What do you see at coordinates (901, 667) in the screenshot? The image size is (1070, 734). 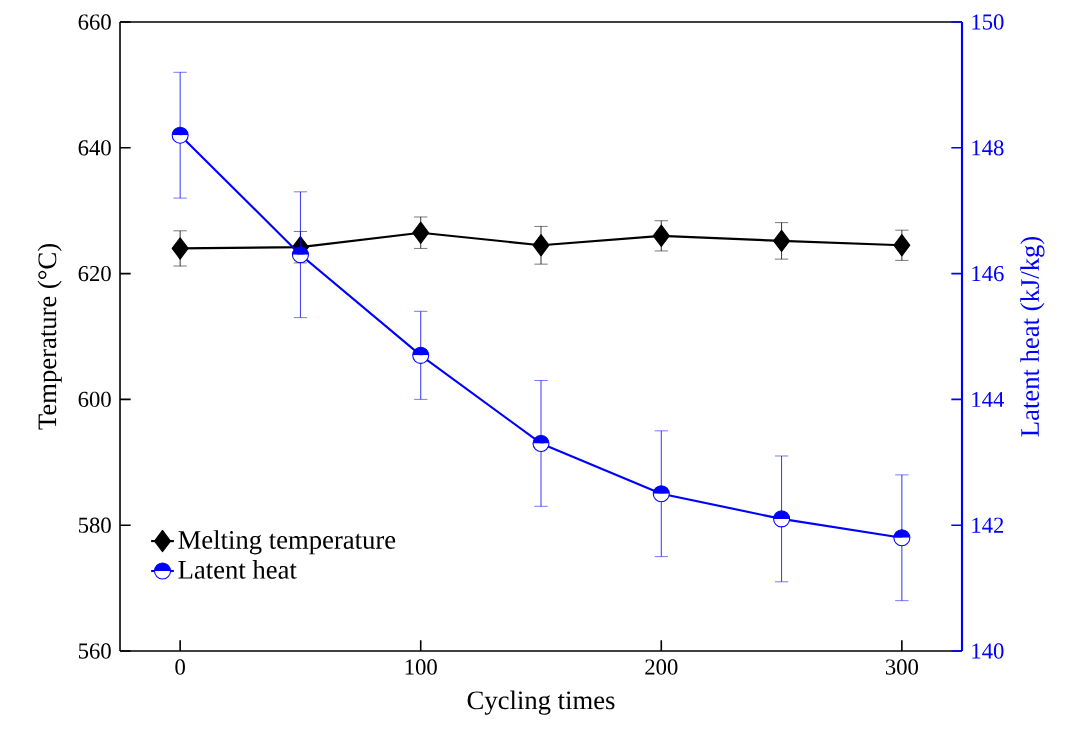 I see `x-tick-label: 300` at bounding box center [901, 667].